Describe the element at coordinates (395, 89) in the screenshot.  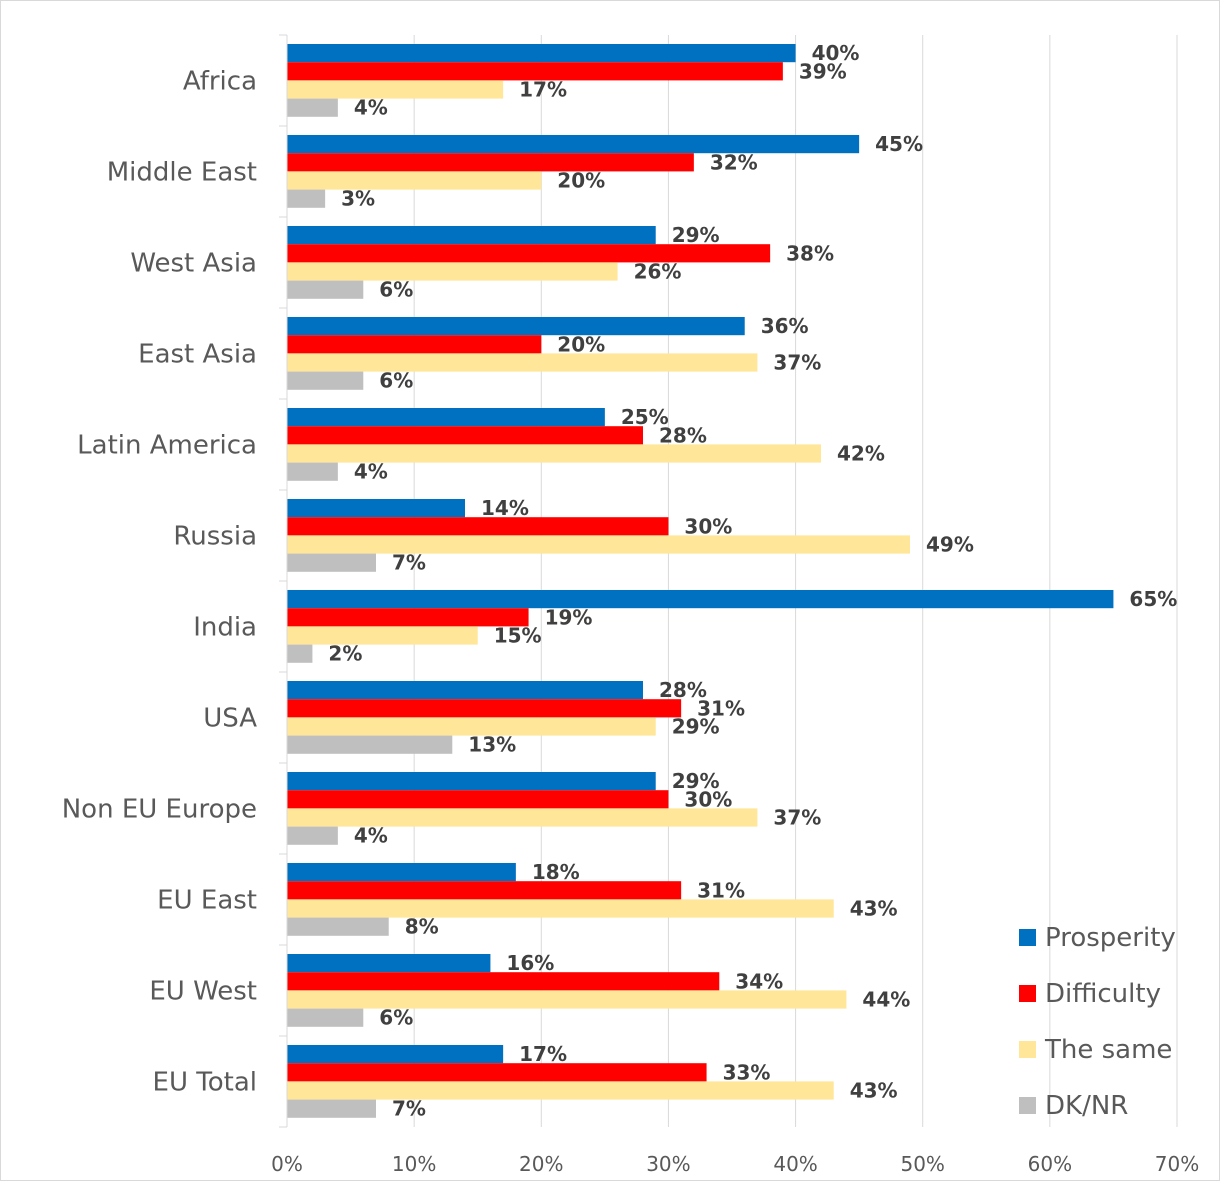
I see `bar-africa-the-same` at that location.